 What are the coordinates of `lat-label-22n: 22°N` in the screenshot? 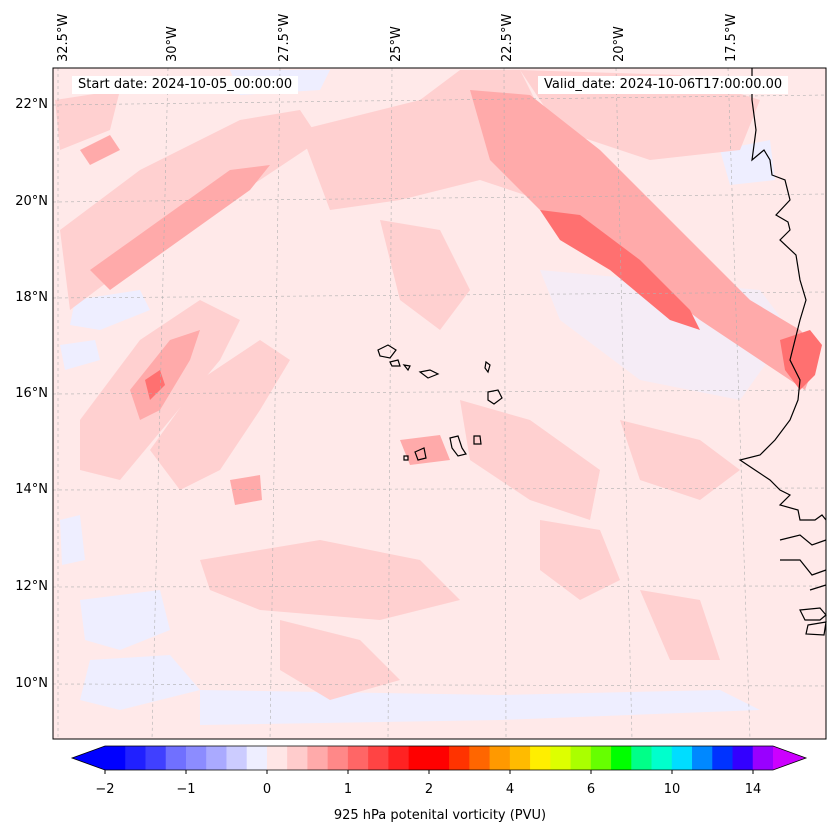 It's located at (31, 104).